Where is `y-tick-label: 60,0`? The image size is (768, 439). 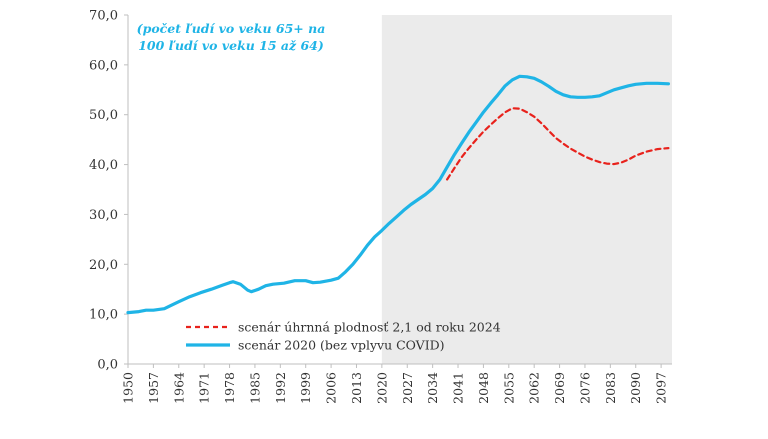
y-tick-label: 60,0 is located at coordinates (103, 65).